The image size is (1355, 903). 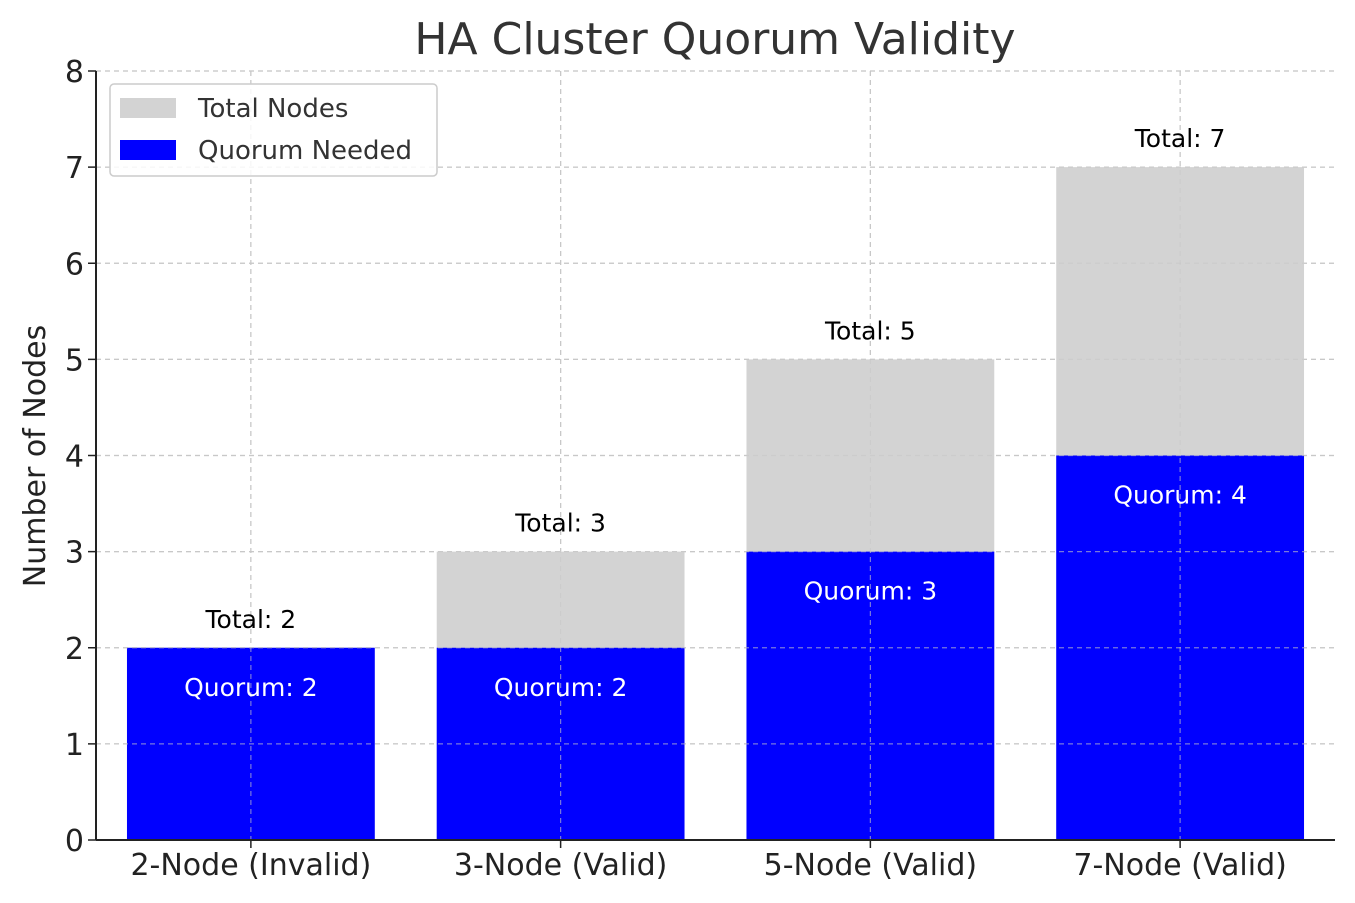 What do you see at coordinates (74, 649) in the screenshot?
I see `y-tick-label: 2` at bounding box center [74, 649].